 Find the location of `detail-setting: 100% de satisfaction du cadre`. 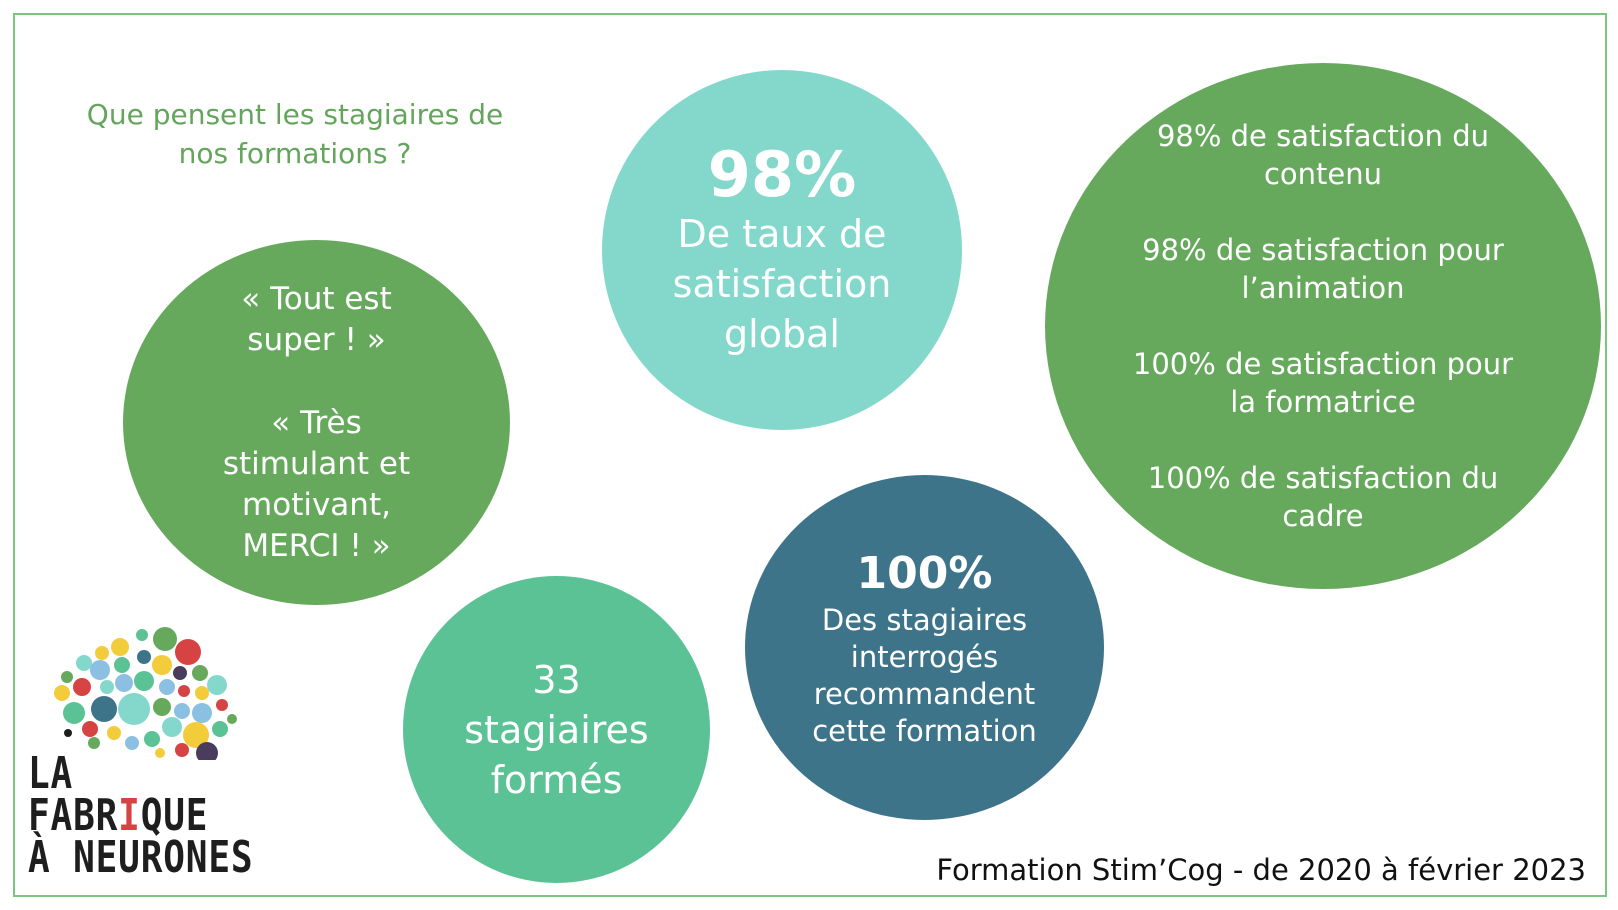

detail-setting: 100% de satisfaction du cadre is located at coordinates (1323, 497).